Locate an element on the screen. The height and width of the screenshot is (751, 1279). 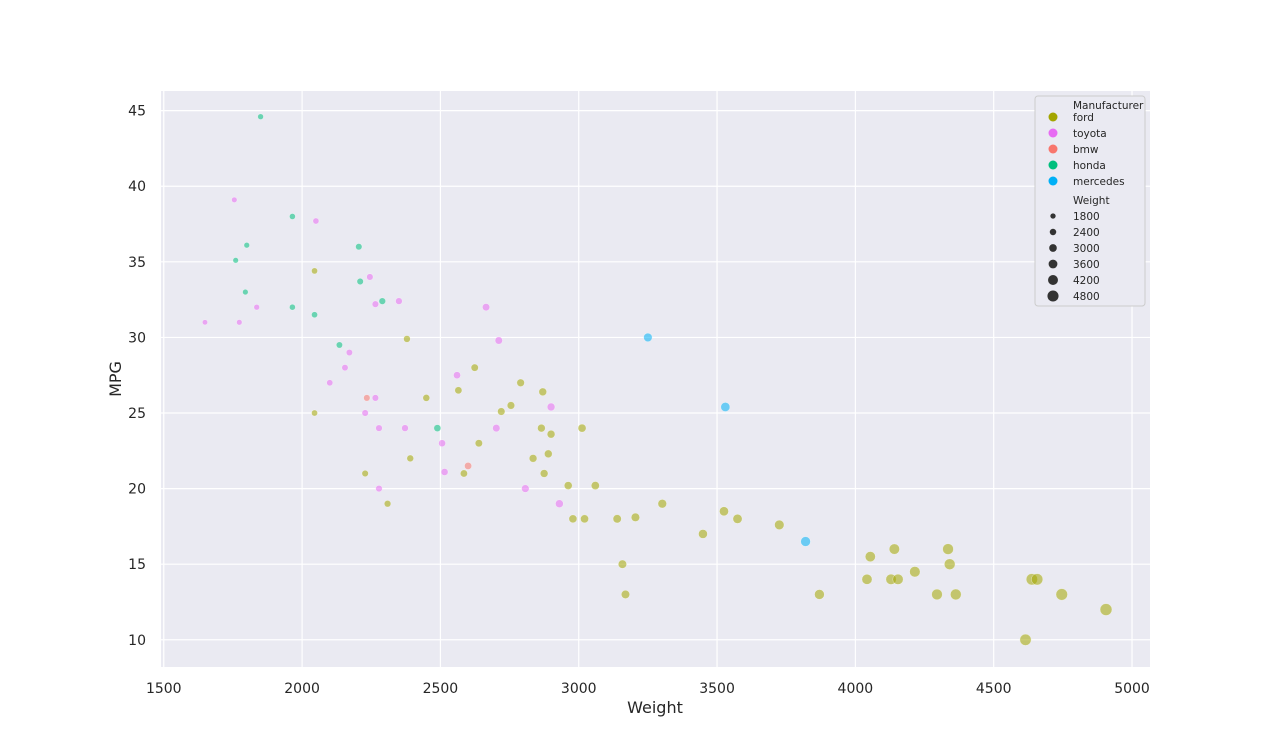
y-tick-label: 35 is located at coordinates (137, 263).